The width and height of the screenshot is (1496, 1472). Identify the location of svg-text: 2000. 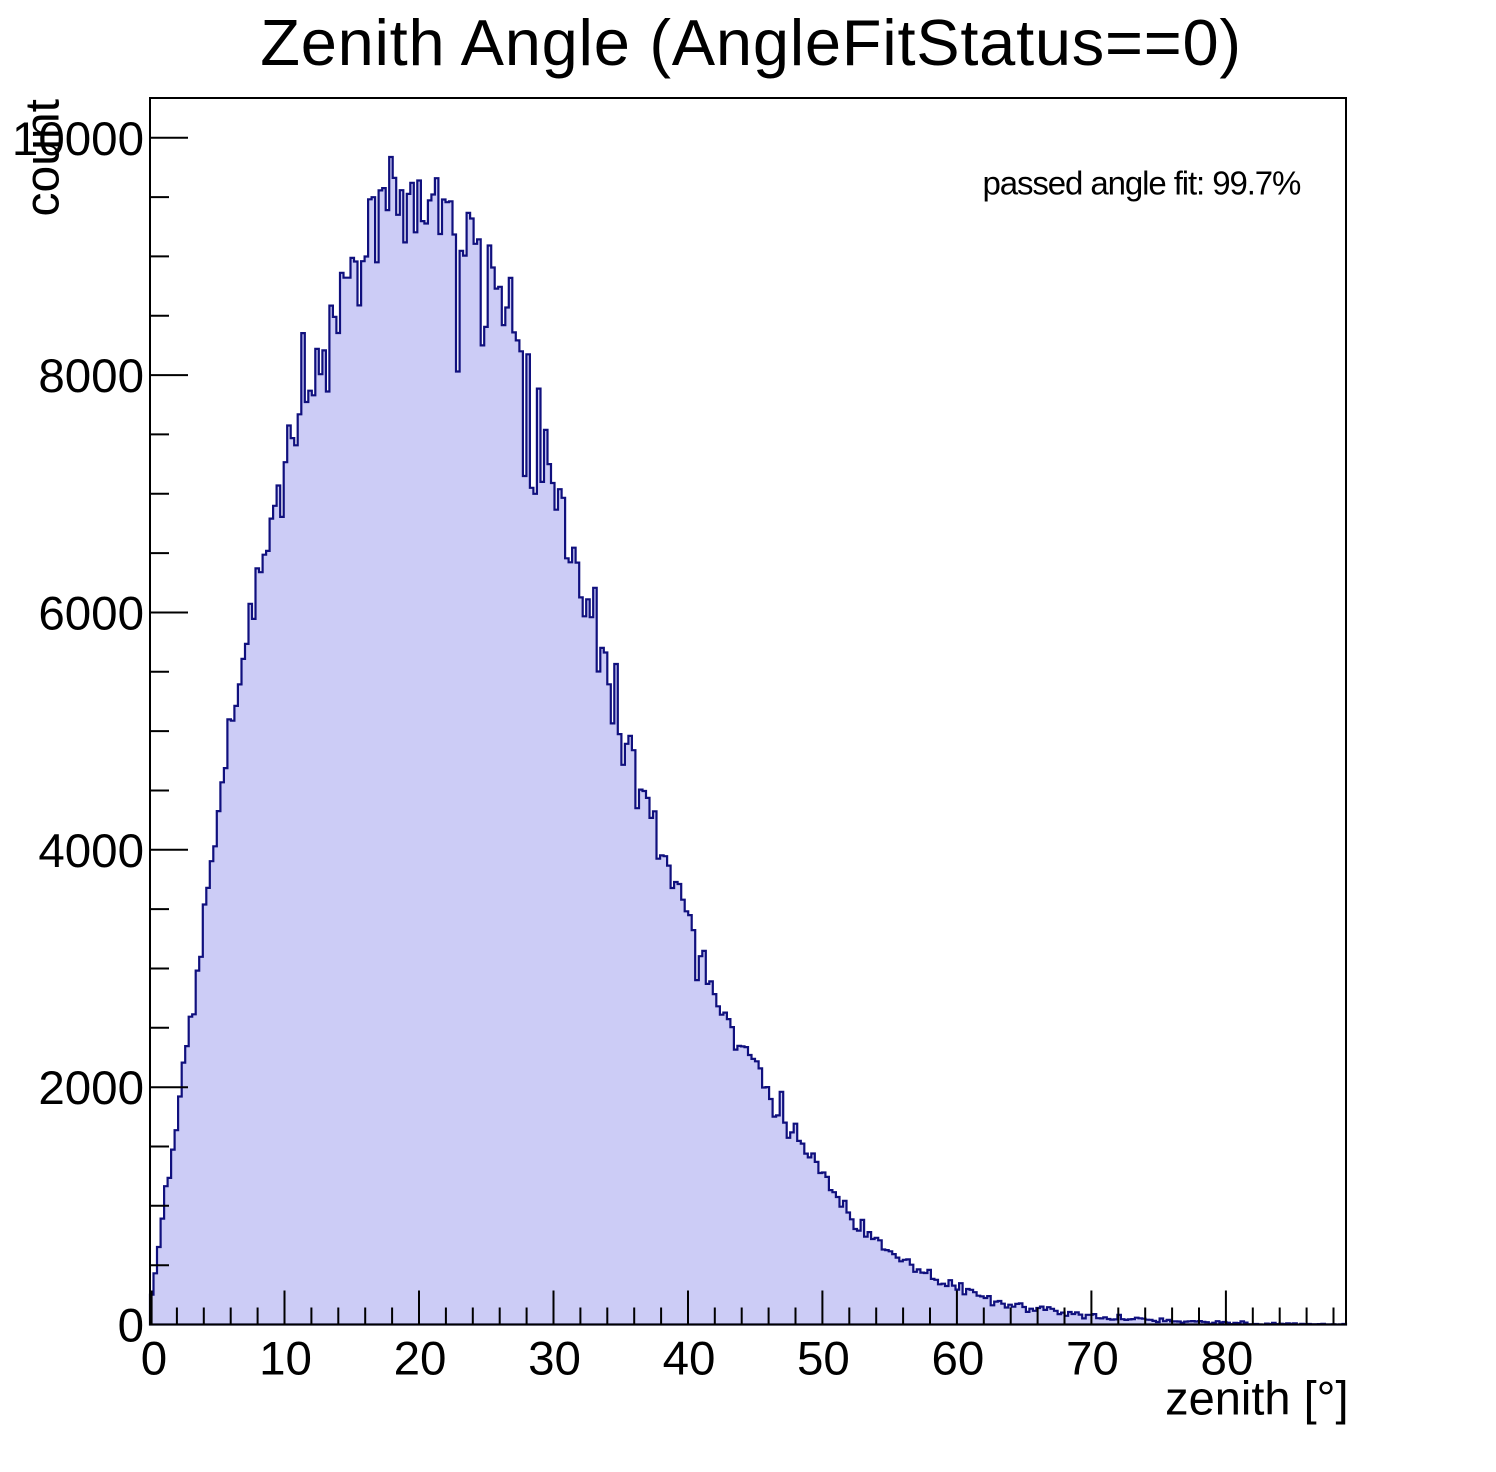
(91, 1088).